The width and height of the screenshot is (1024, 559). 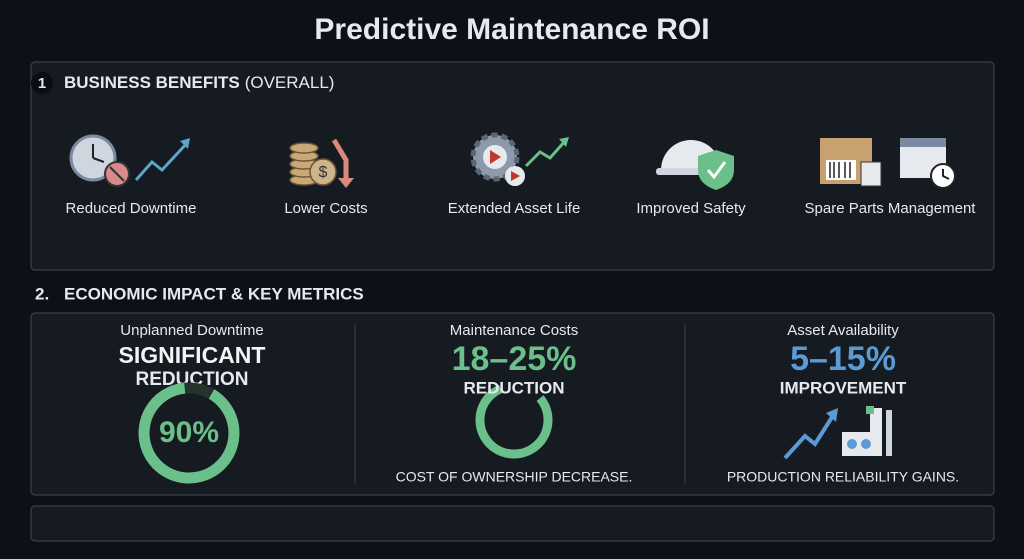 I want to click on benefit-label: Improved Safety, so click(x=691, y=208).